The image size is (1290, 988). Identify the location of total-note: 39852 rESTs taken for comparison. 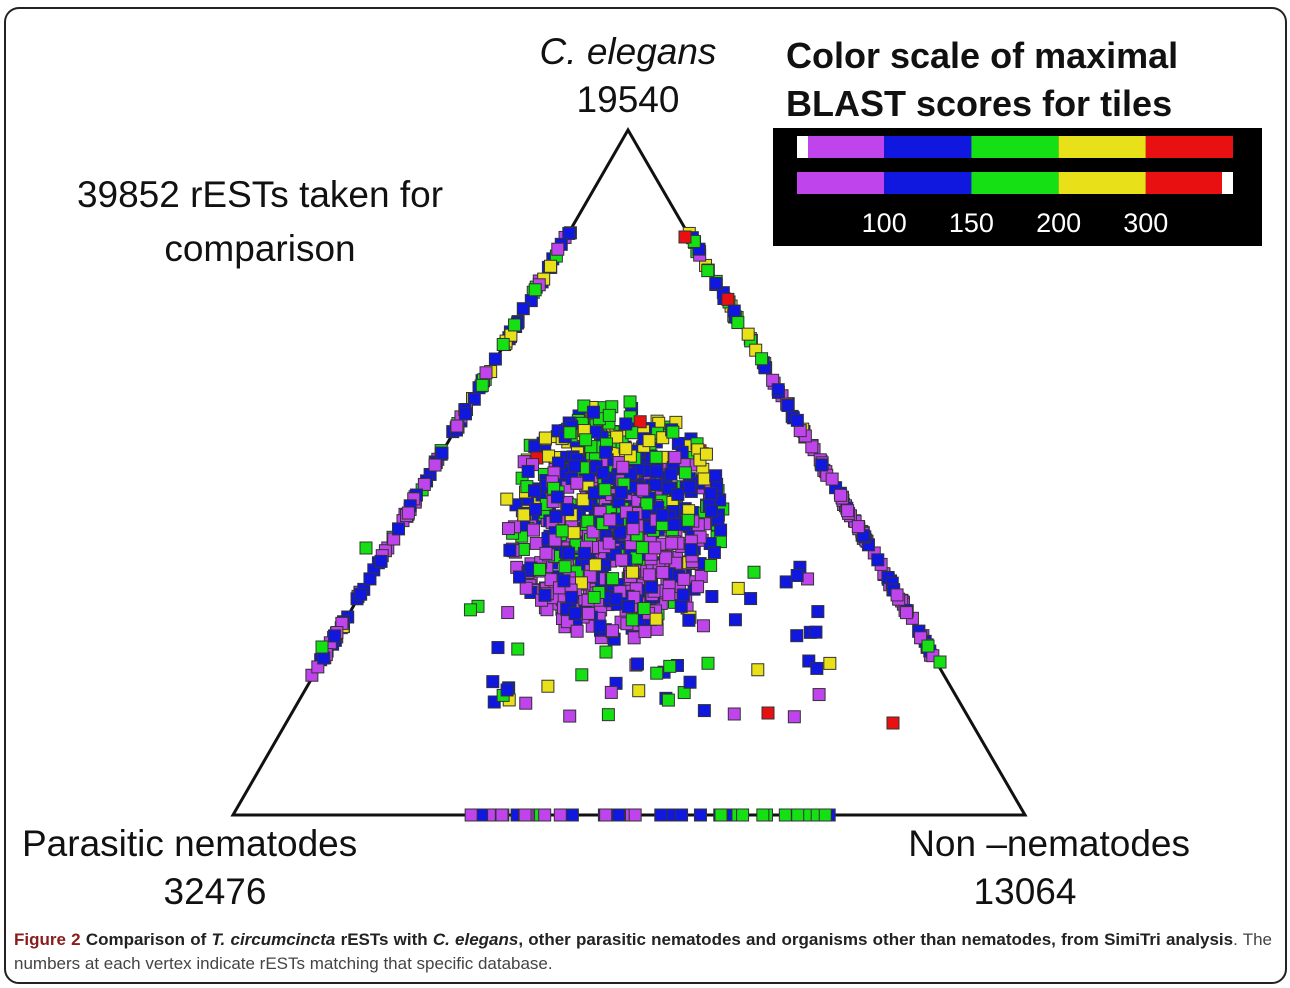
(260, 221).